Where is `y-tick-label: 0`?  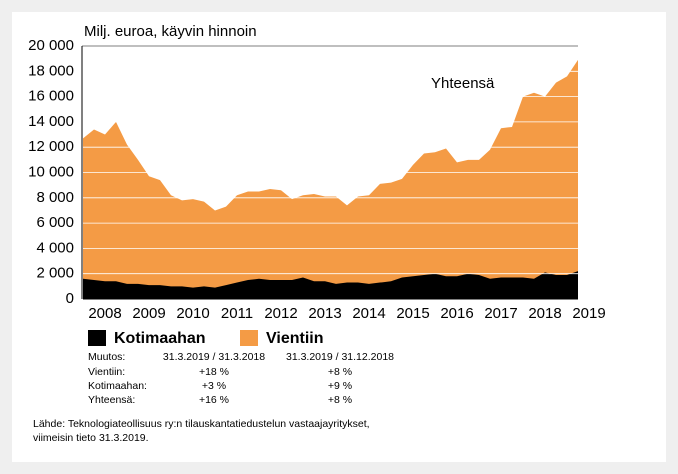
y-tick-label: 0 is located at coordinates (70, 298).